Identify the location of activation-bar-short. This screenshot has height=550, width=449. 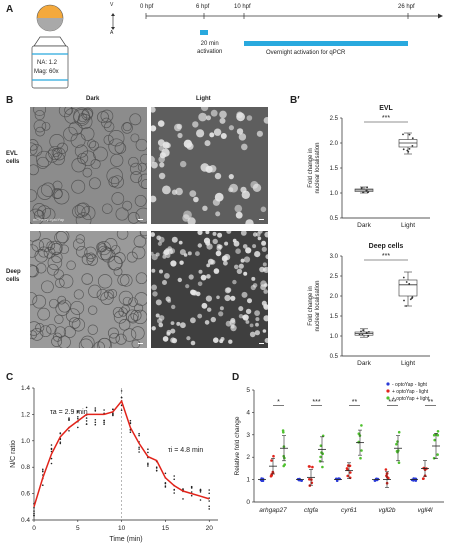
(204, 32).